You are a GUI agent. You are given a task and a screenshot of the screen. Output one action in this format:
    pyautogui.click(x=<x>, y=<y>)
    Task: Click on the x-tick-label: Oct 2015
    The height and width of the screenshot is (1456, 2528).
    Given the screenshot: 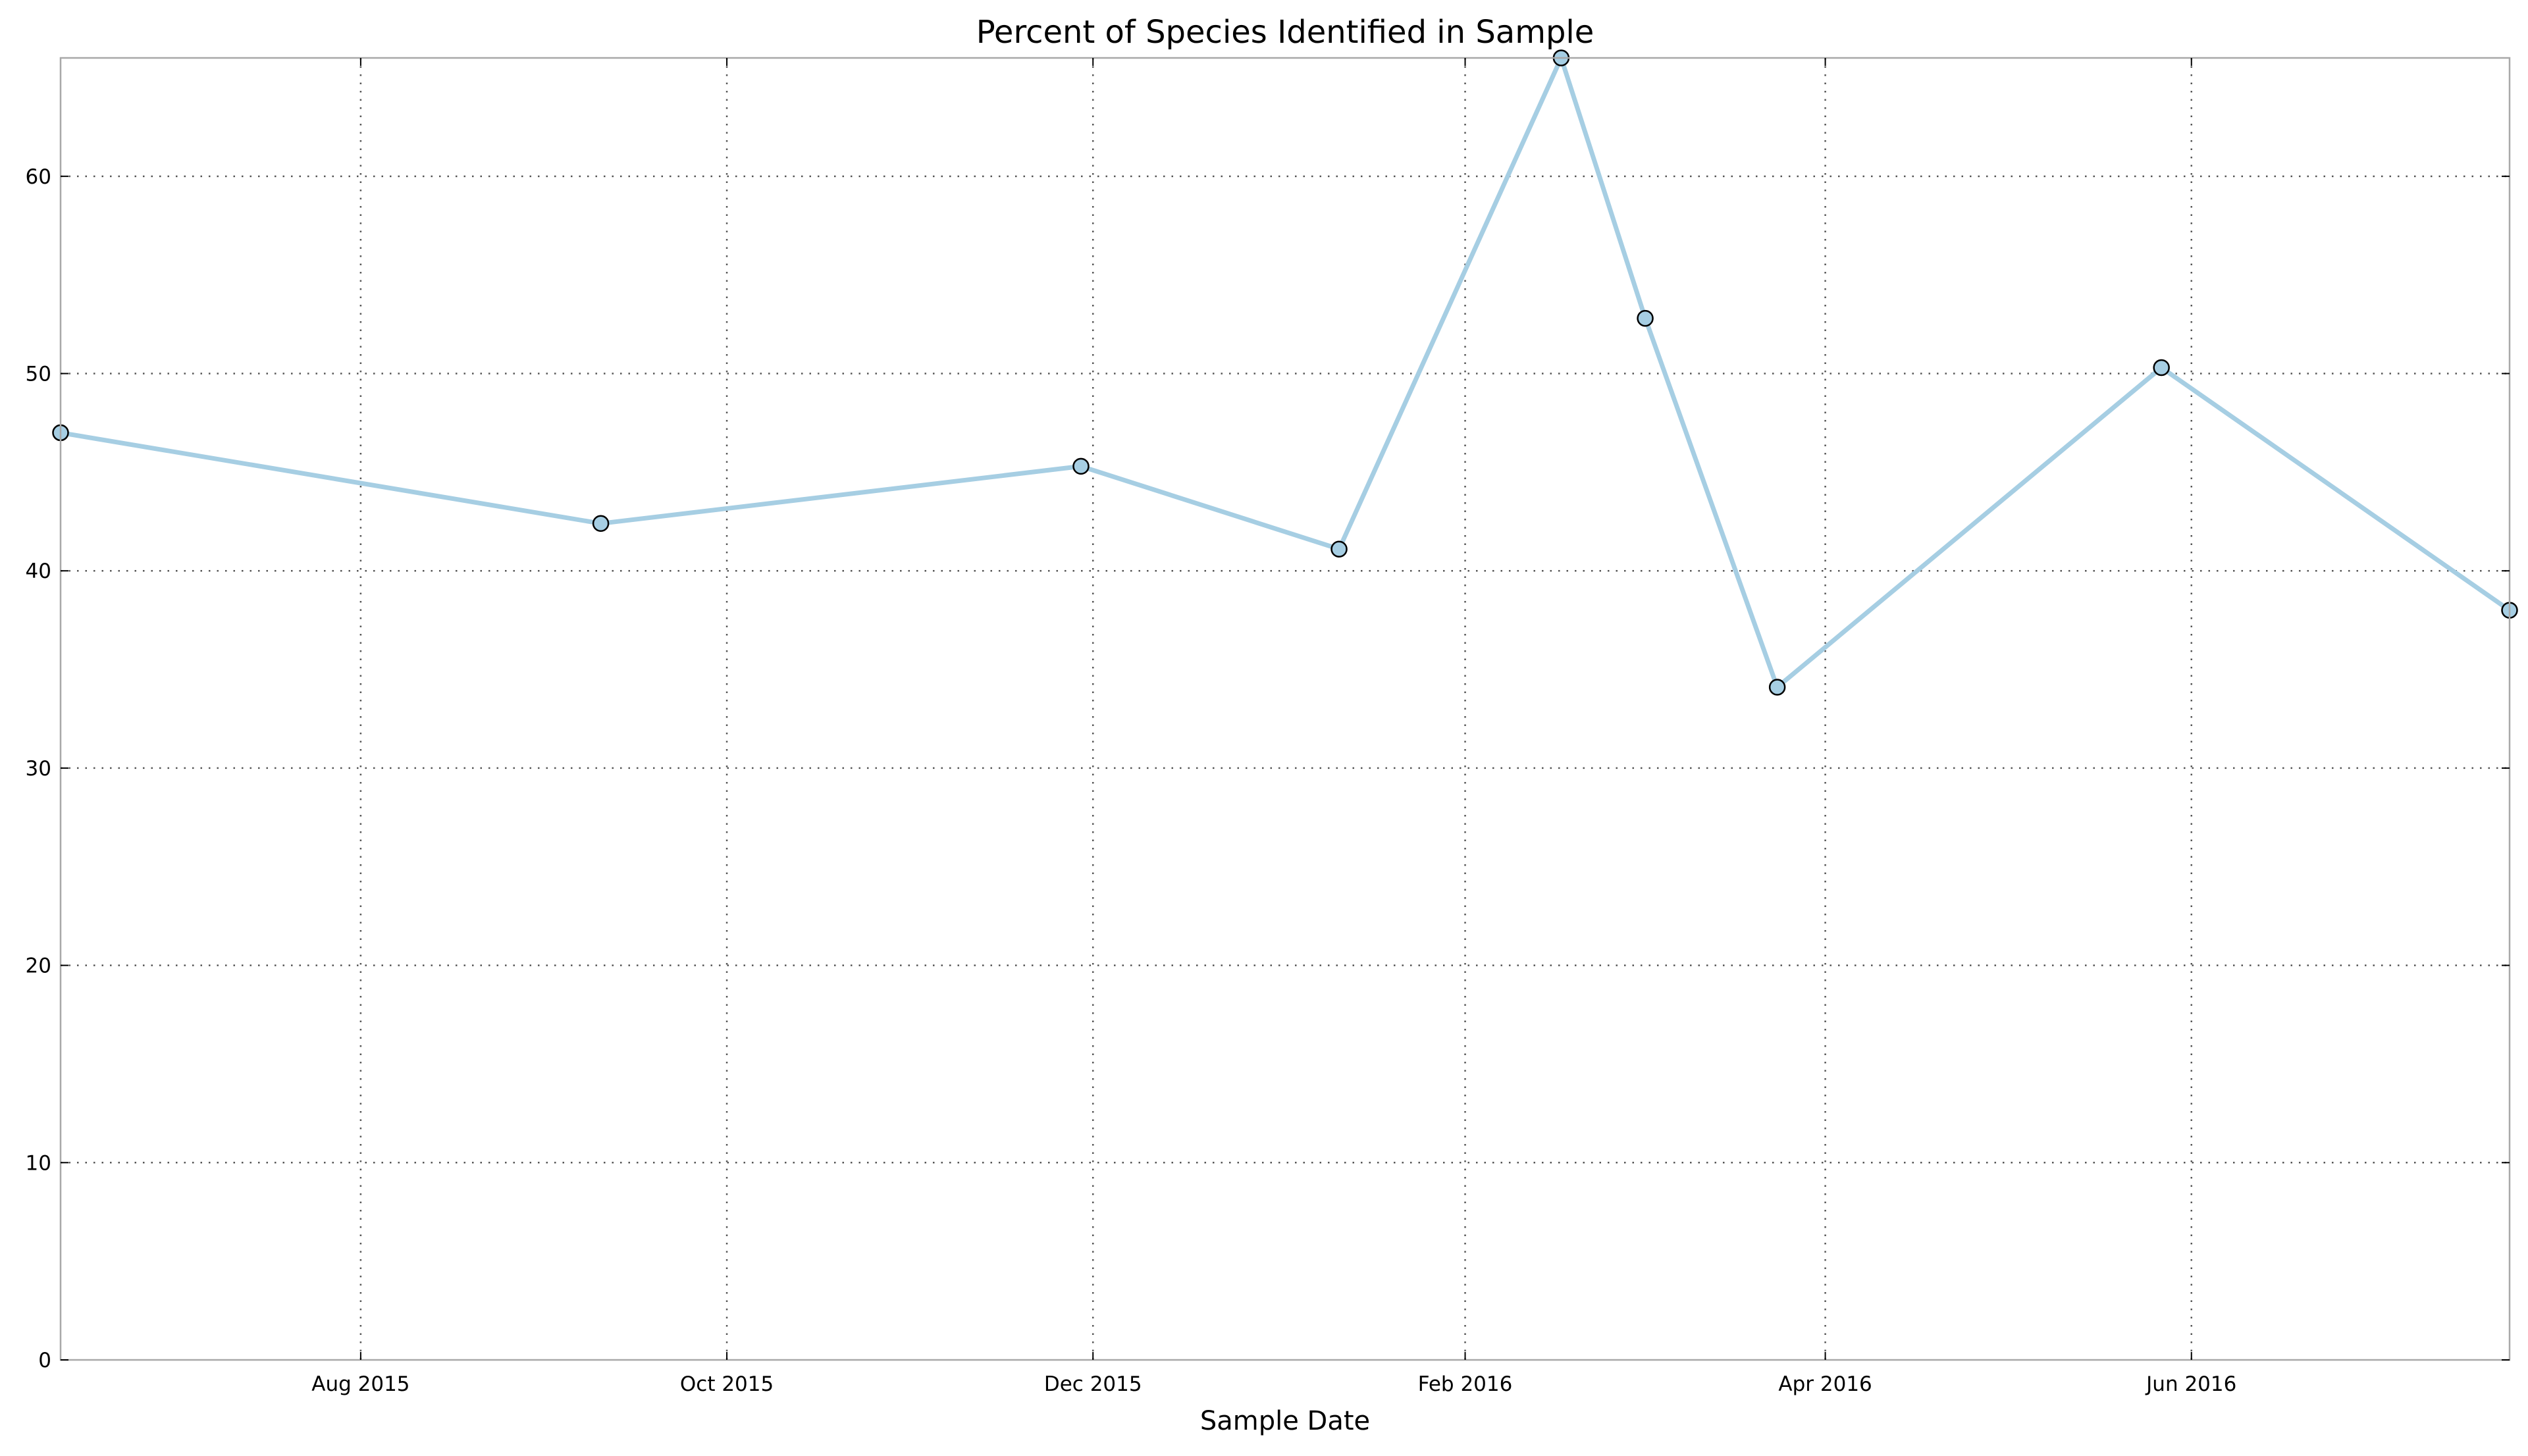 What is the action you would take?
    pyautogui.click(x=727, y=1384)
    